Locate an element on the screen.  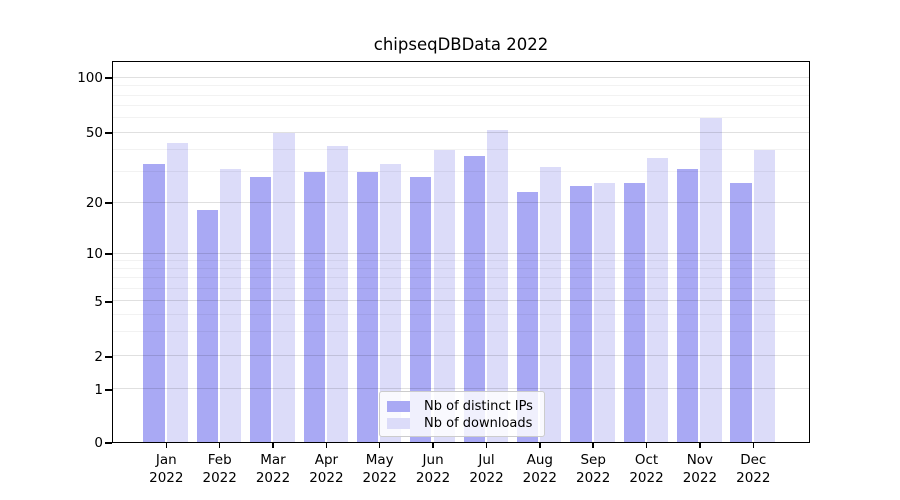
legend-label: Nb of downloads is located at coordinates (478, 423).